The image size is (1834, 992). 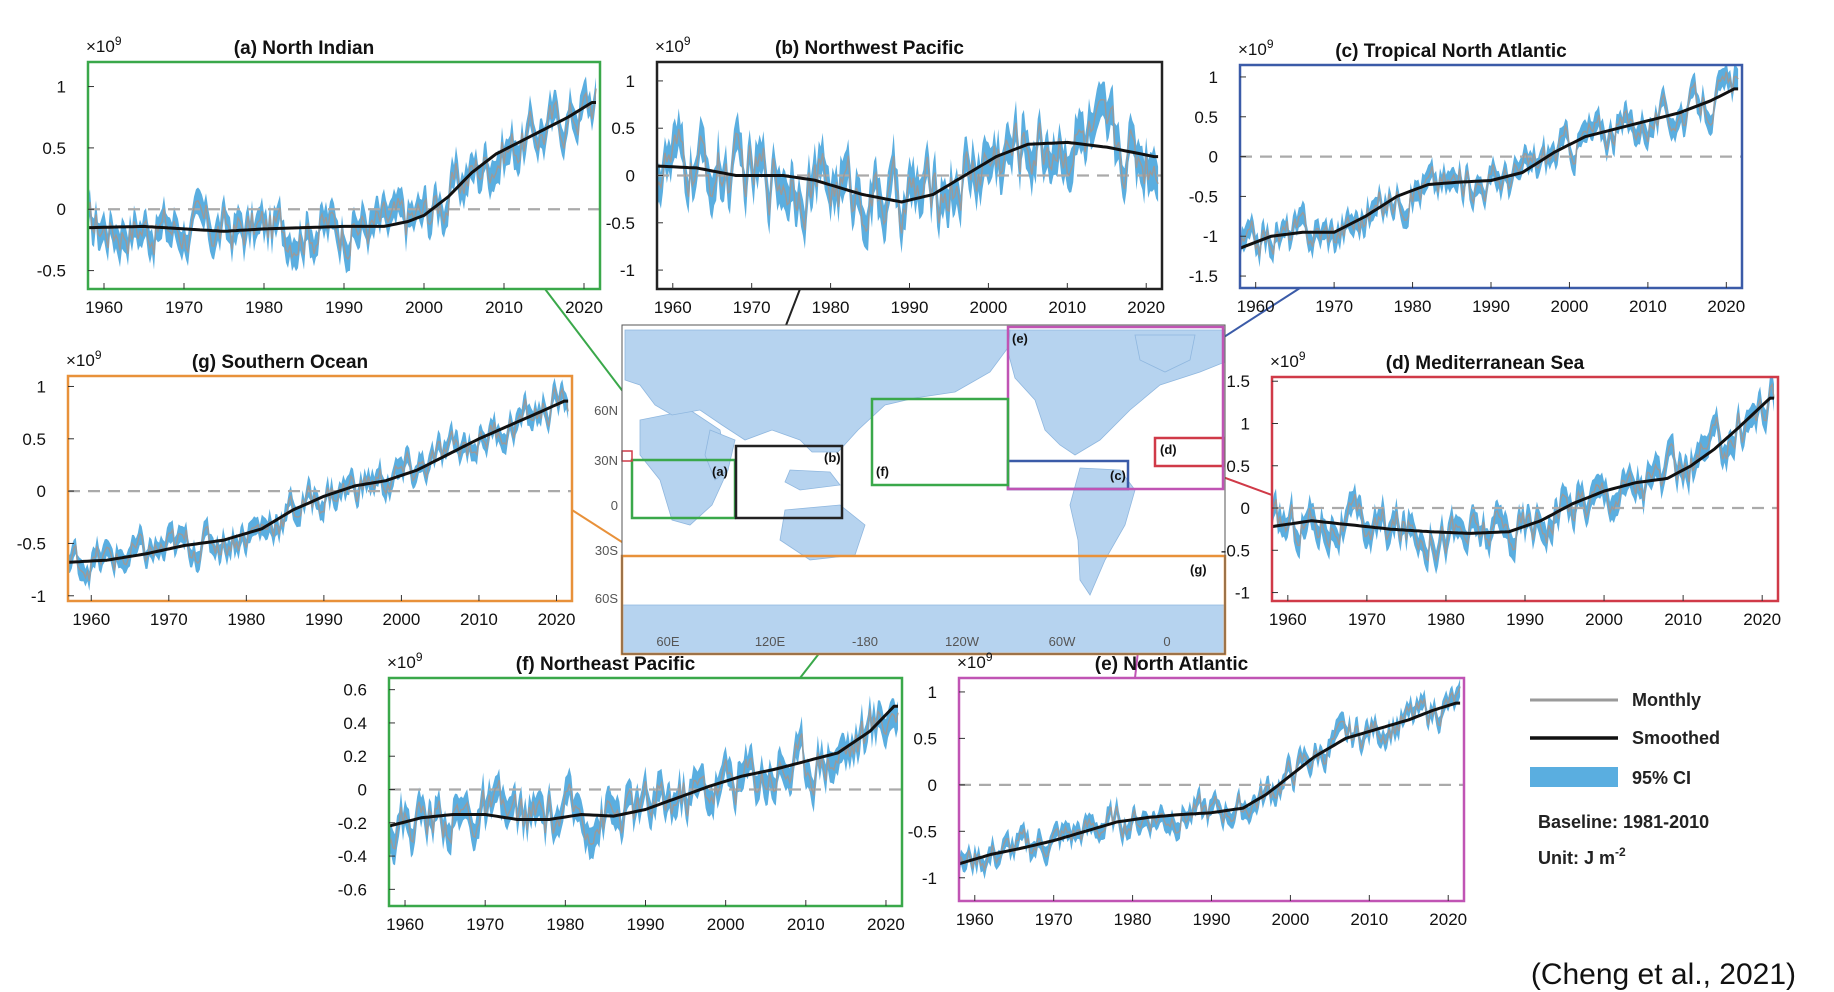 I want to click on smoothed-line-a, so click(x=342, y=167).